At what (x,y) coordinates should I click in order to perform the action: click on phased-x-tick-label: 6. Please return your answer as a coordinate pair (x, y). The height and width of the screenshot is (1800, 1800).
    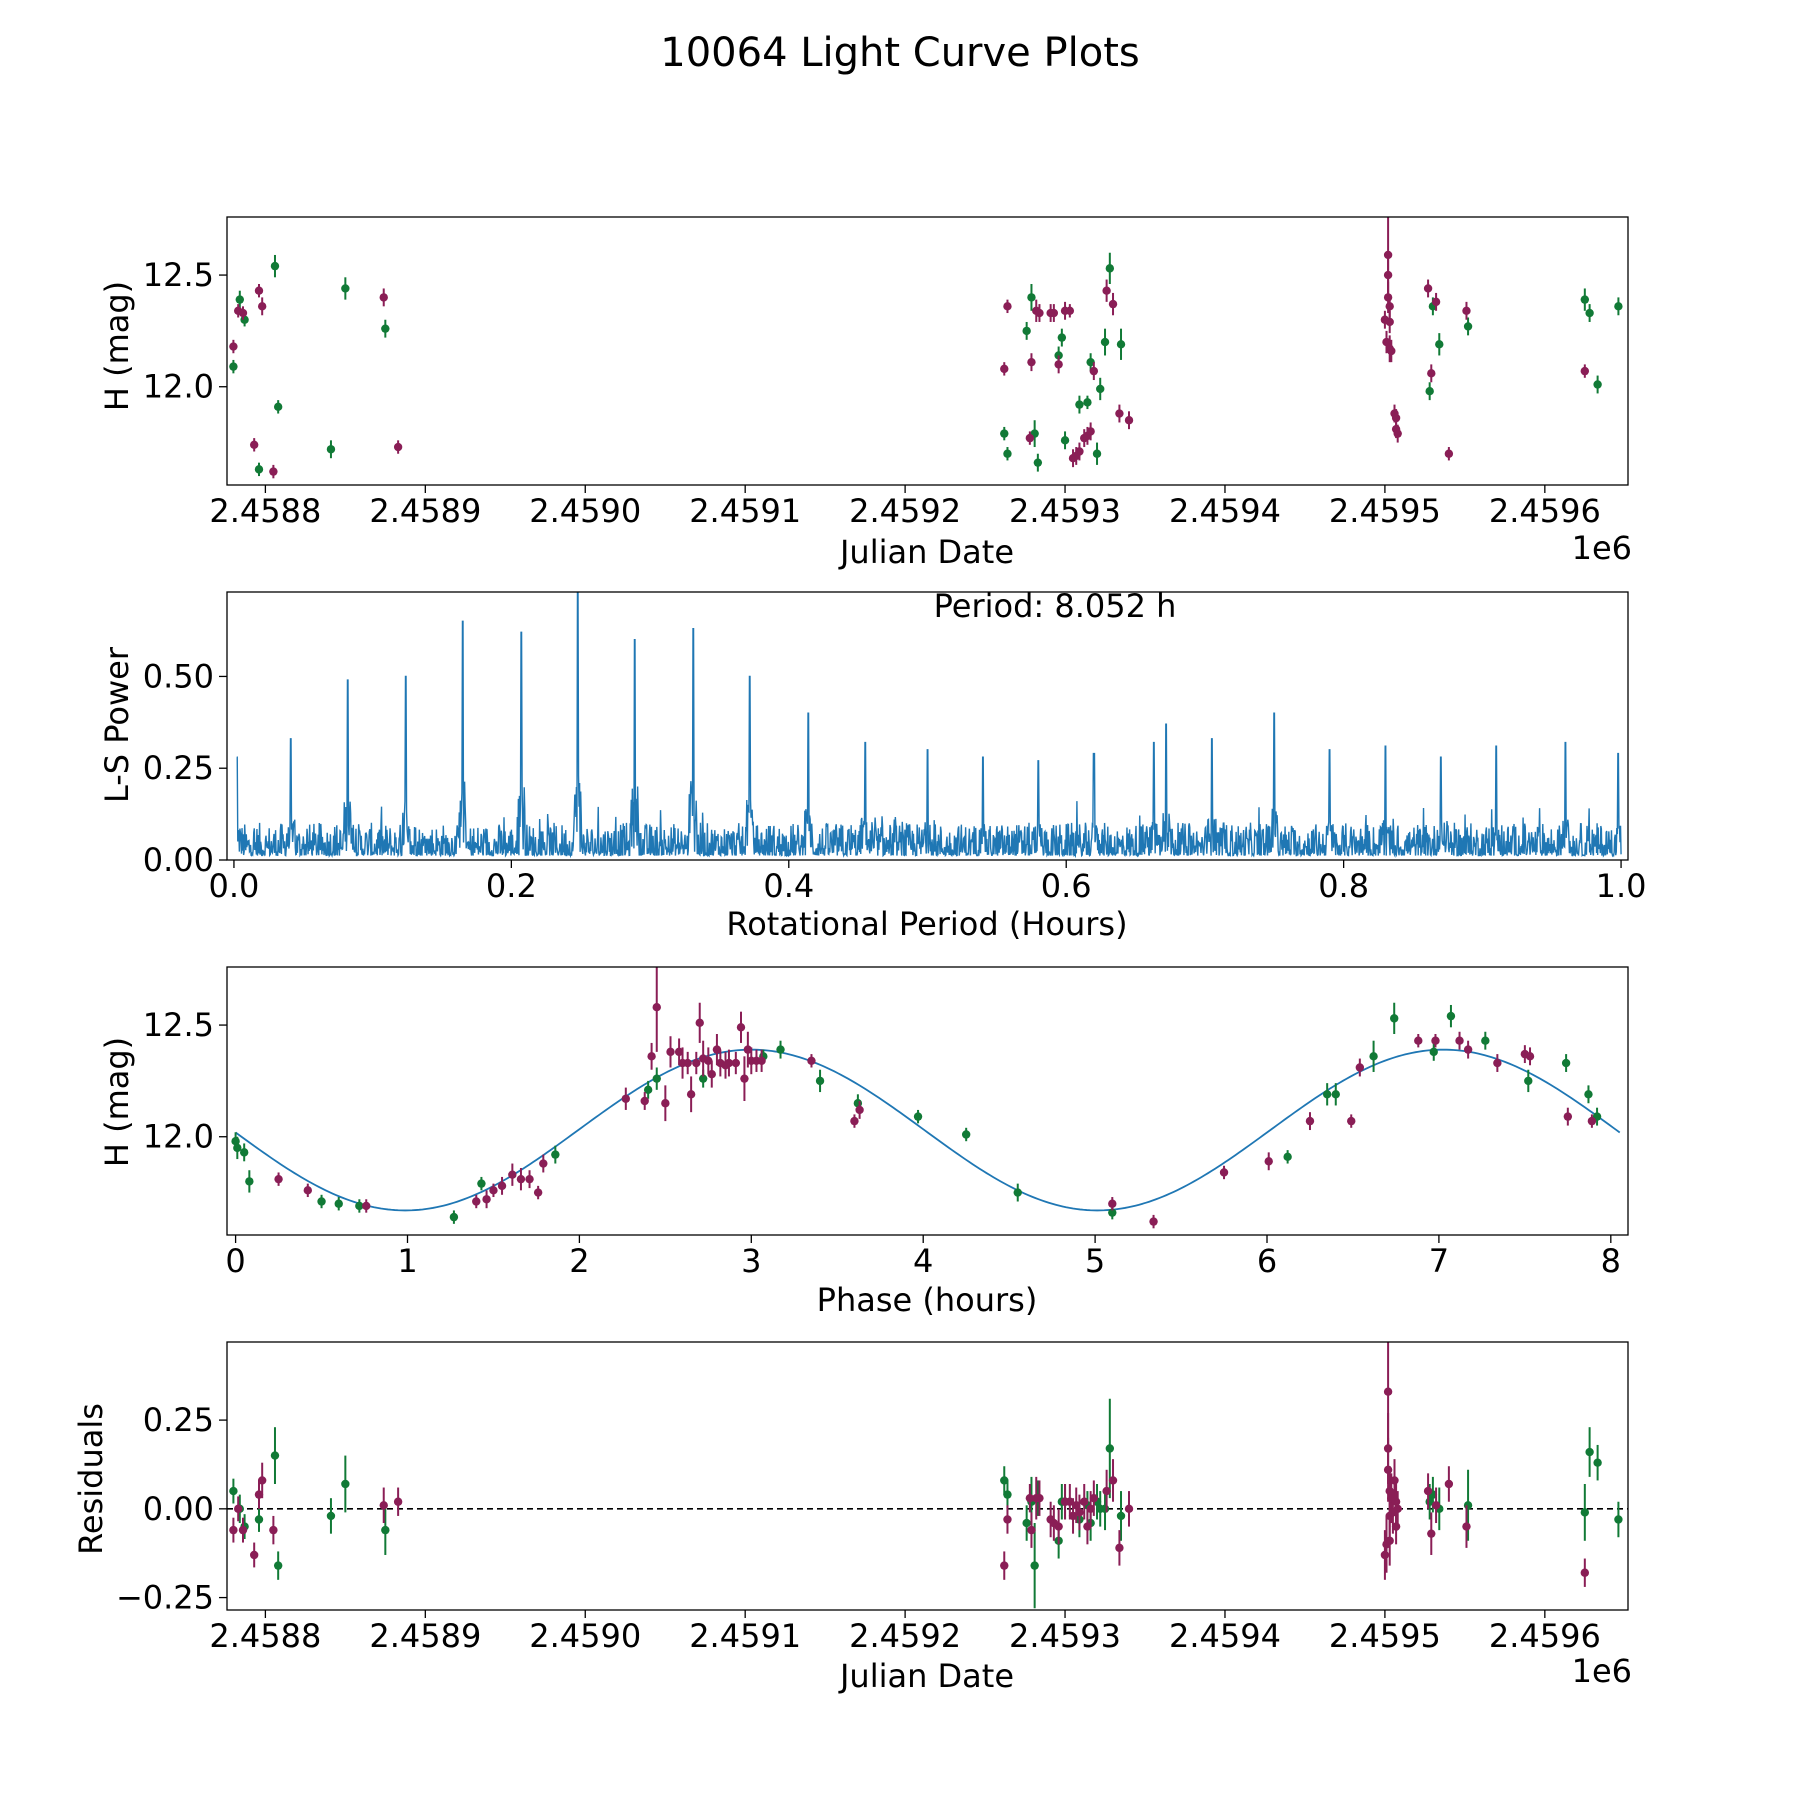
    Looking at the image, I should click on (1267, 1261).